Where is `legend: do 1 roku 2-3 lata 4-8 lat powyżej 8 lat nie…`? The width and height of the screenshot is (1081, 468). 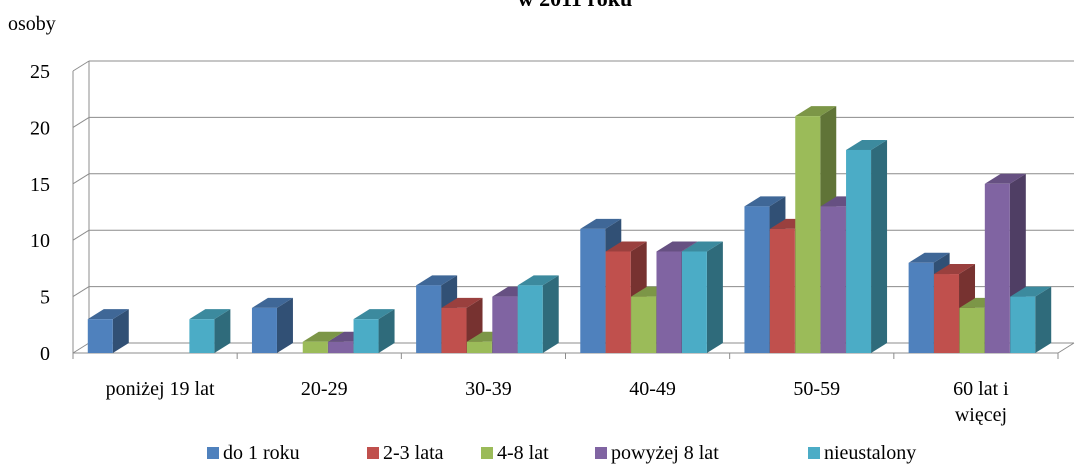 legend: do 1 roku 2-3 lata 4-8 lat powyżej 8 lat nie… is located at coordinates (561, 453).